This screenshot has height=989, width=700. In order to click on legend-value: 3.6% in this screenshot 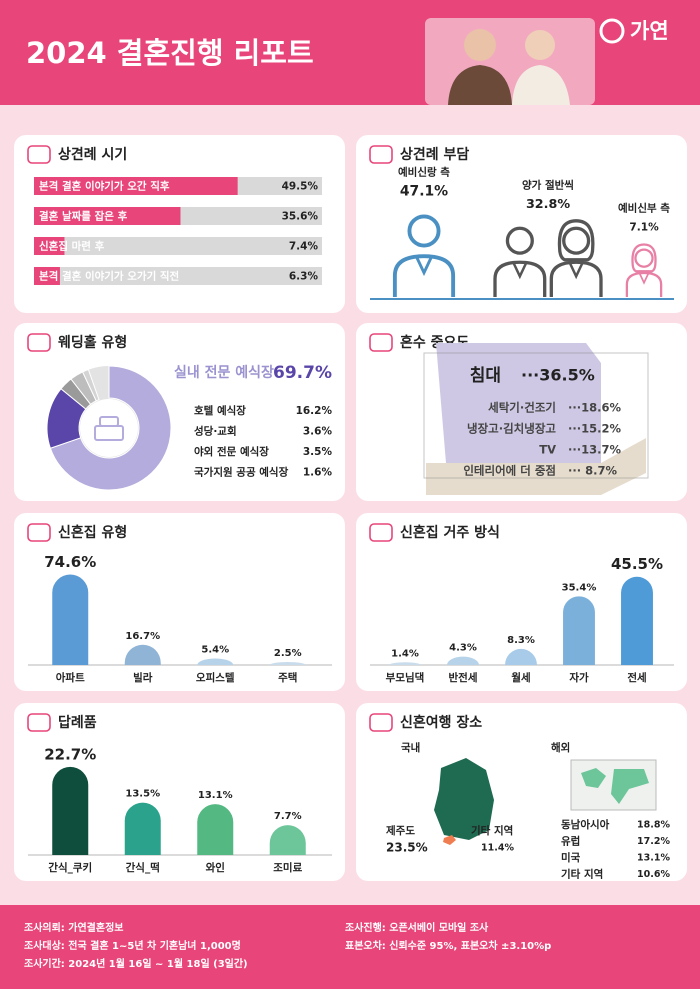, I will do `click(318, 432)`.